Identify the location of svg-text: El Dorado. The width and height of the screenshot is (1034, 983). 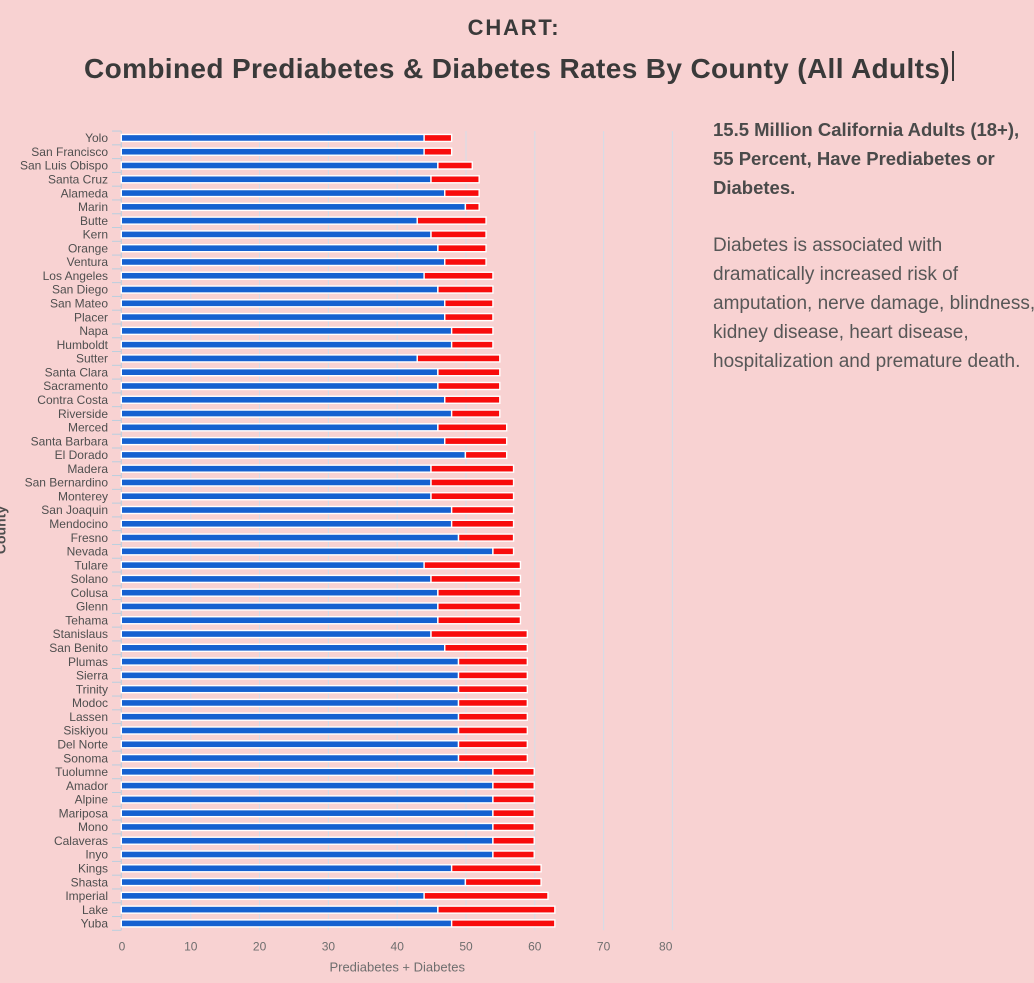
(82, 455).